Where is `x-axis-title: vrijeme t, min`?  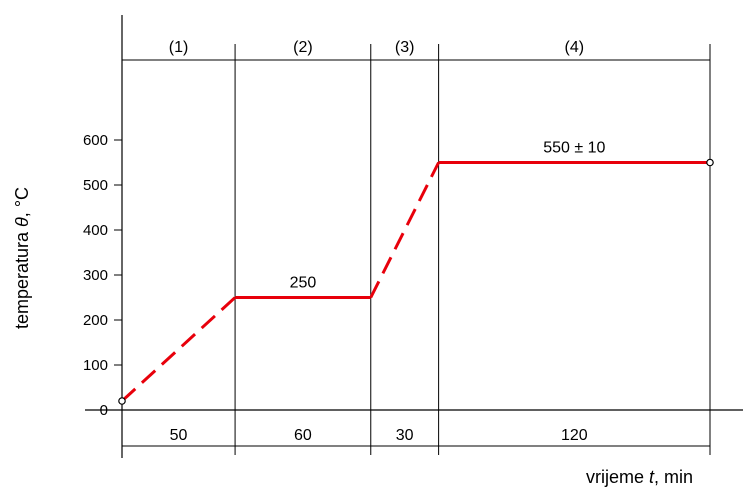 x-axis-title: vrijeme t, min is located at coordinates (639, 477).